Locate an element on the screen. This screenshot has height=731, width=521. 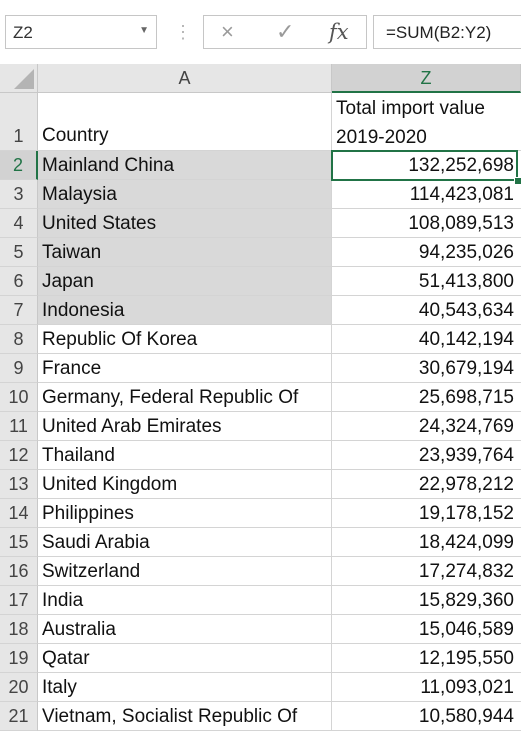
cell-country: Taiwan is located at coordinates (185, 252).